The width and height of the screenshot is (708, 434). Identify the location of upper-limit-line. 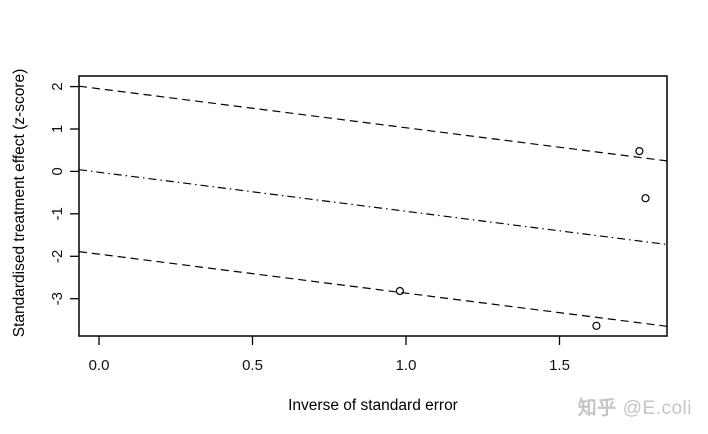
(373, 123).